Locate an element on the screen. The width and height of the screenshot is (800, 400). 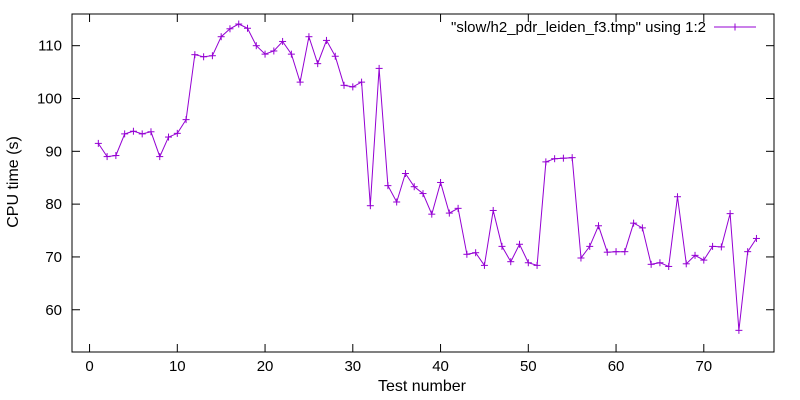
x-tick-label: 30 is located at coordinates (352, 366).